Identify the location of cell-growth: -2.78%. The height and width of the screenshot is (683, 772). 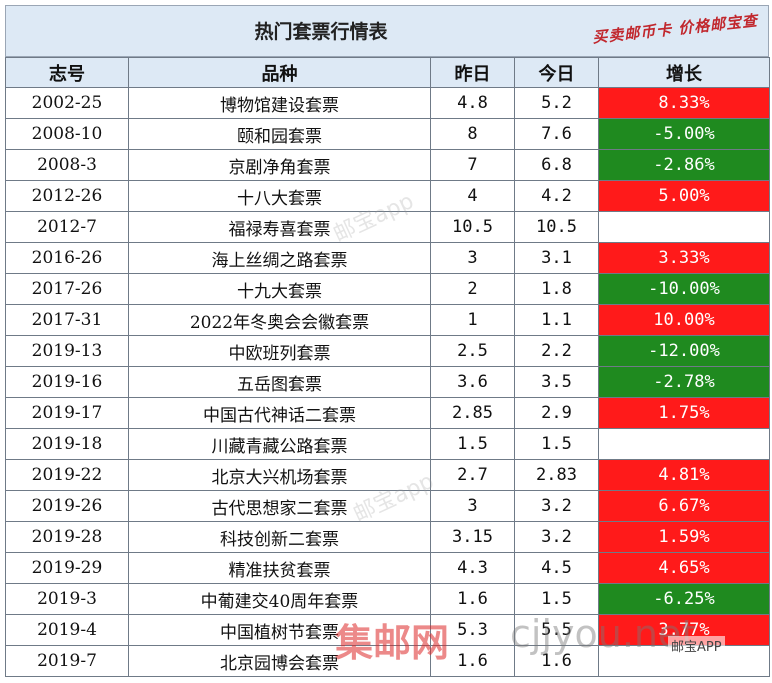
(684, 382).